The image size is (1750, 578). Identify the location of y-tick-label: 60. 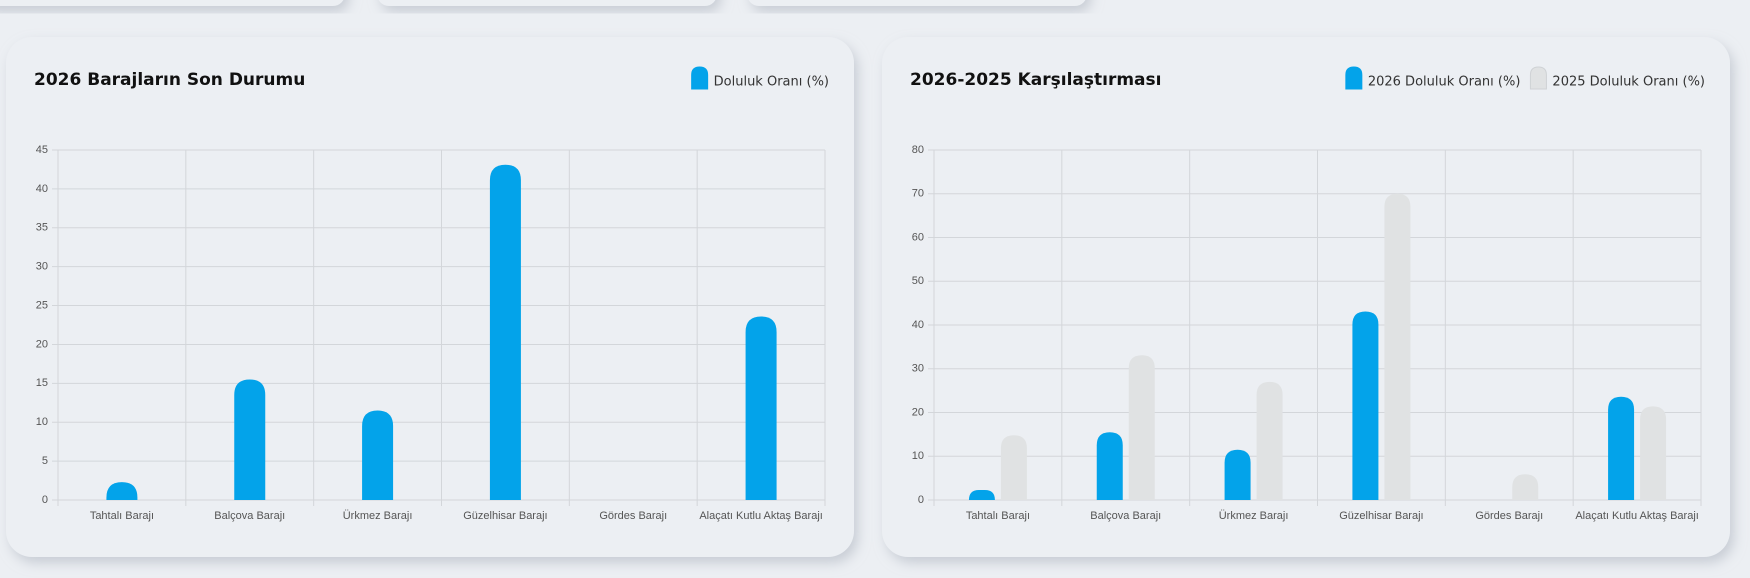
(918, 237).